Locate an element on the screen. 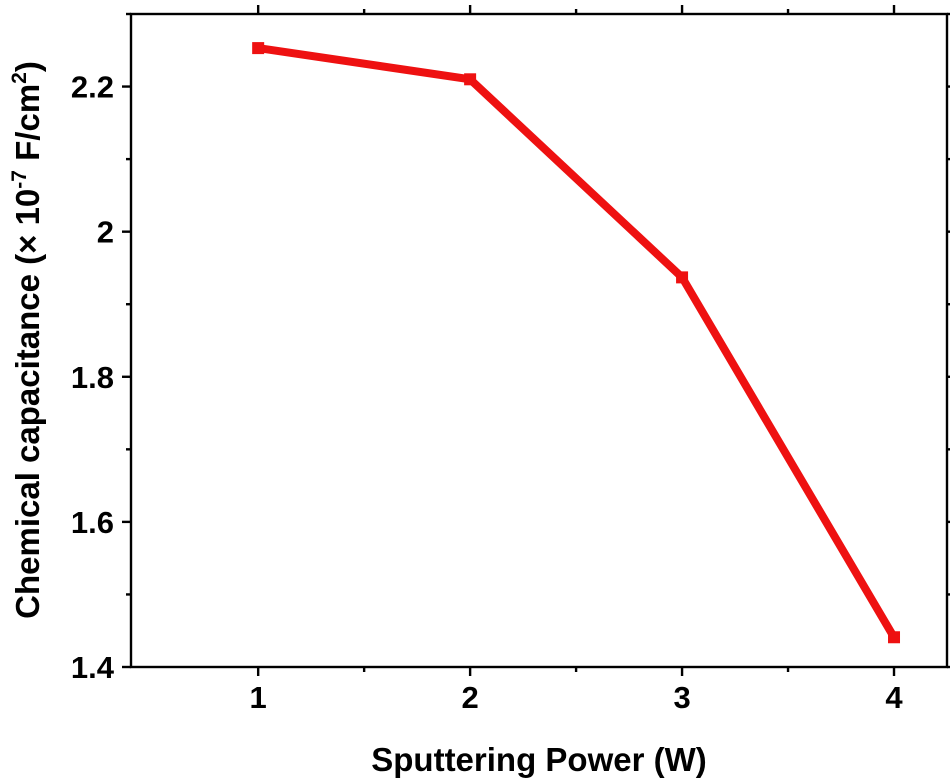 This screenshot has width=950, height=781. y-tick-label: 2.2 is located at coordinates (92, 87).